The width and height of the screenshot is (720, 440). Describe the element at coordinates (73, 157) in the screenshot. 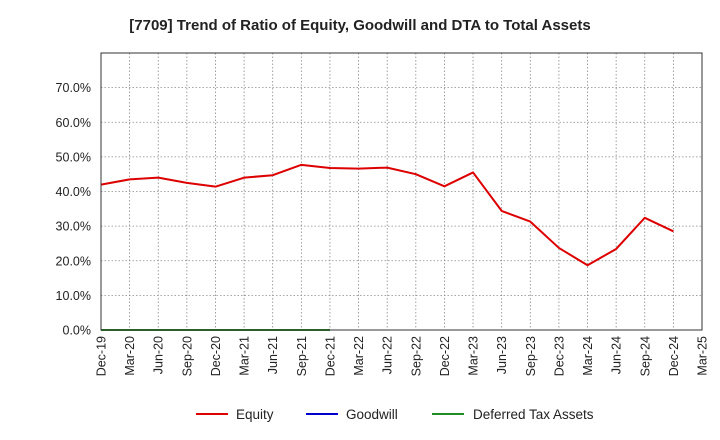

I see `y-tick-label: 50.0%` at that location.